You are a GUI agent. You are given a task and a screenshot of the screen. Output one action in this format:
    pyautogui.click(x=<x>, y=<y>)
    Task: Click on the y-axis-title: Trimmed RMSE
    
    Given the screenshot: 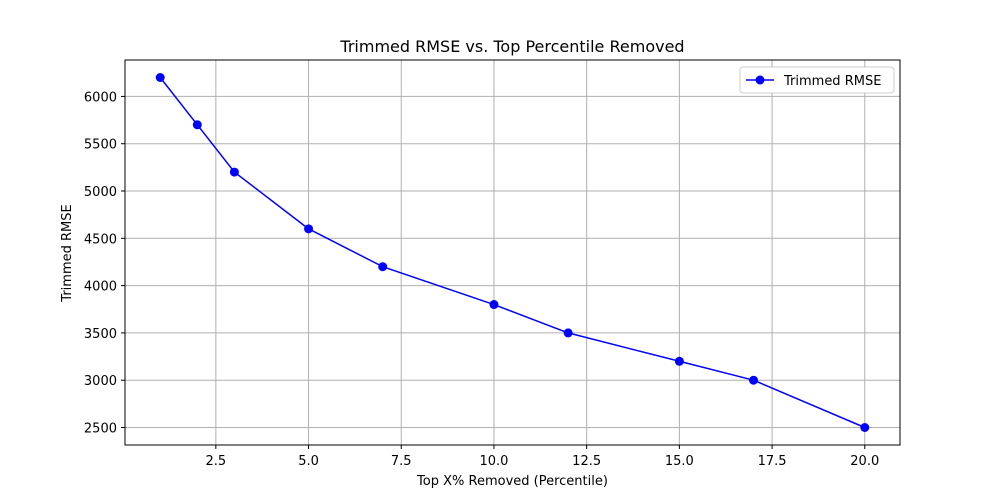 What is the action you would take?
    pyautogui.click(x=67, y=253)
    